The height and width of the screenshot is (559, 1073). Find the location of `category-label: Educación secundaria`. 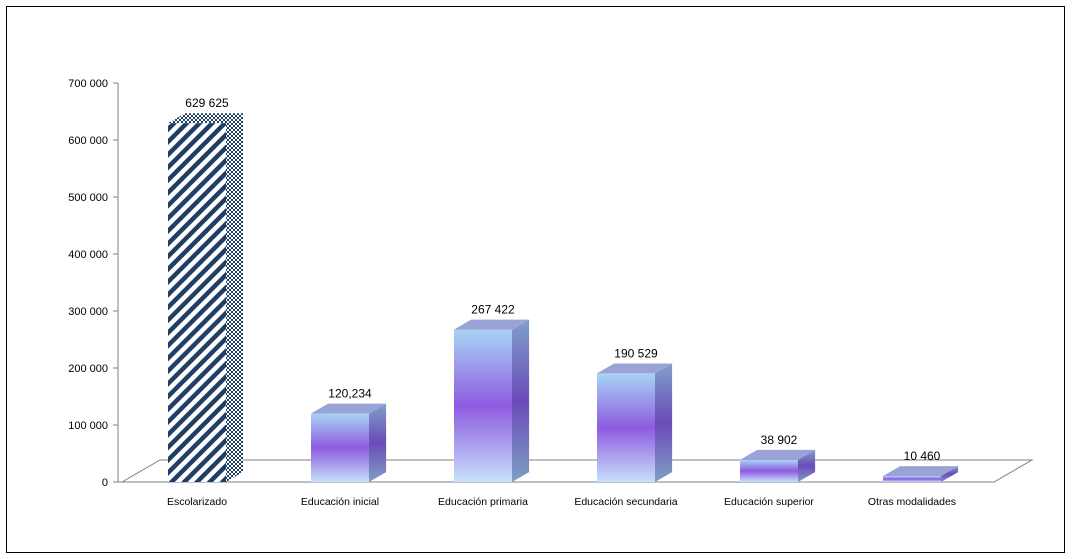

category-label: Educación secundaria is located at coordinates (625, 502).